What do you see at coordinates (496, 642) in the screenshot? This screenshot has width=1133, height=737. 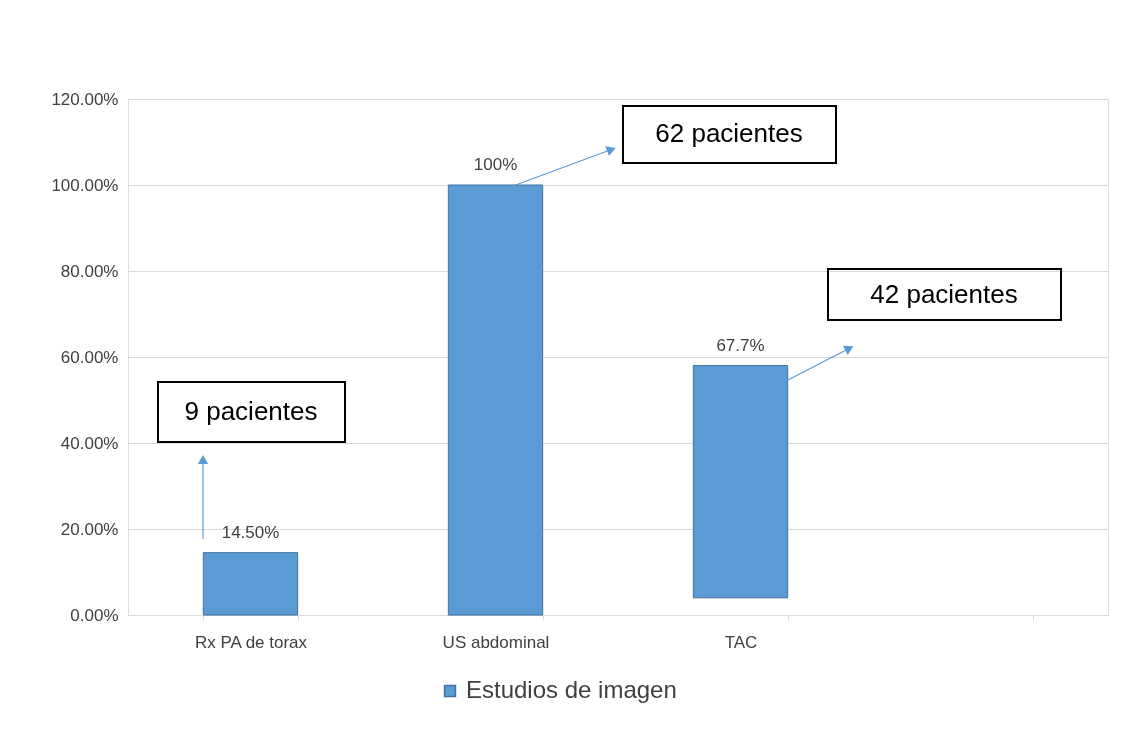 I see `x-tick-label: US abdominal` at bounding box center [496, 642].